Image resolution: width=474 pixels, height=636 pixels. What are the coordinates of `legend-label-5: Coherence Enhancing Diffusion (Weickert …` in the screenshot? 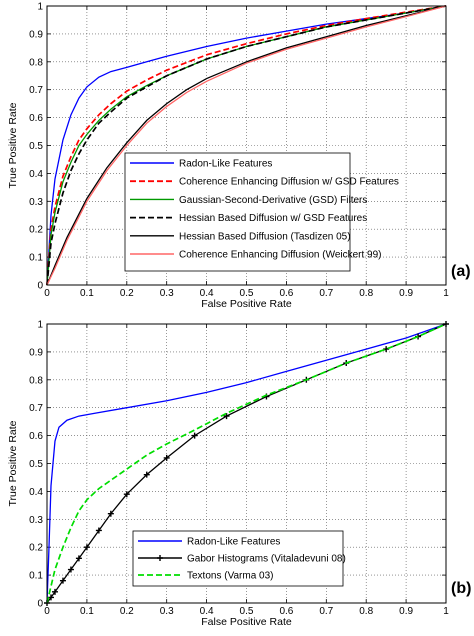 It's located at (280, 255).